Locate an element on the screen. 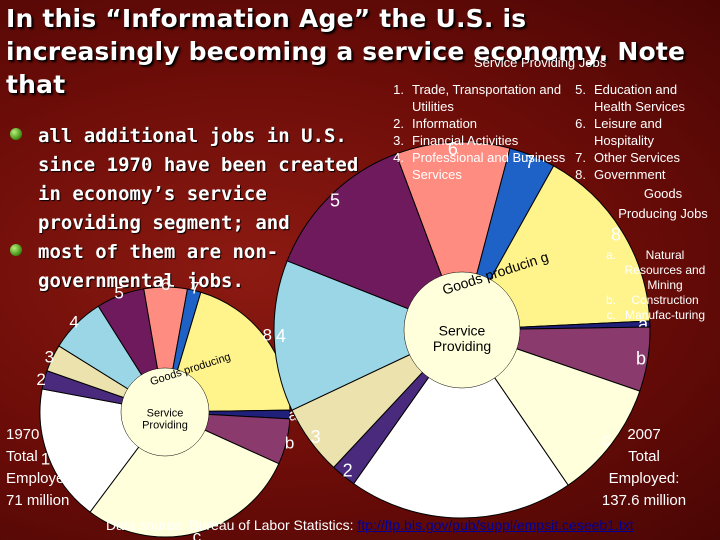  pie-inner-label-1970: Service Providing is located at coordinates (165, 419).